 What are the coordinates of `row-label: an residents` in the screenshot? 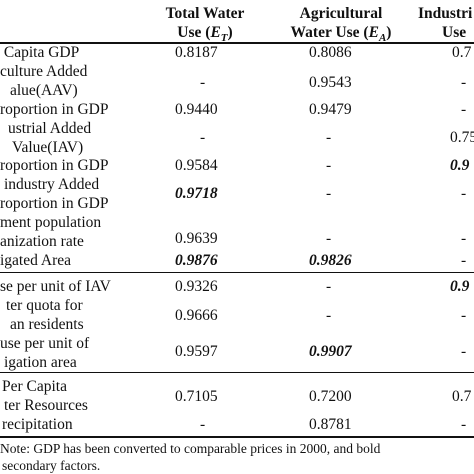 It's located at (47, 324).